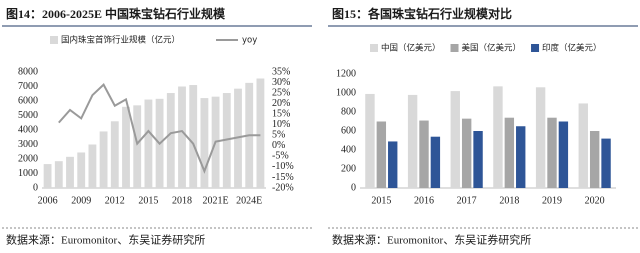 This screenshot has height=253, width=640. I want to click on chart-title: 图14：2006-2025E 中国珠宝钻石行业规模, so click(116, 13).